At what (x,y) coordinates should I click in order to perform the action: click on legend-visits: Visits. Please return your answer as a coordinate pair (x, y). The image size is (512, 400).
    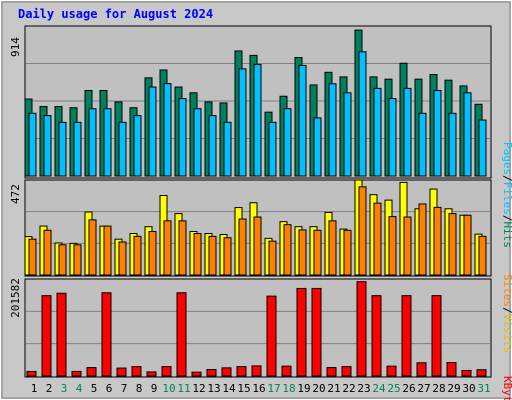
    Looking at the image, I should click on (506, 334).